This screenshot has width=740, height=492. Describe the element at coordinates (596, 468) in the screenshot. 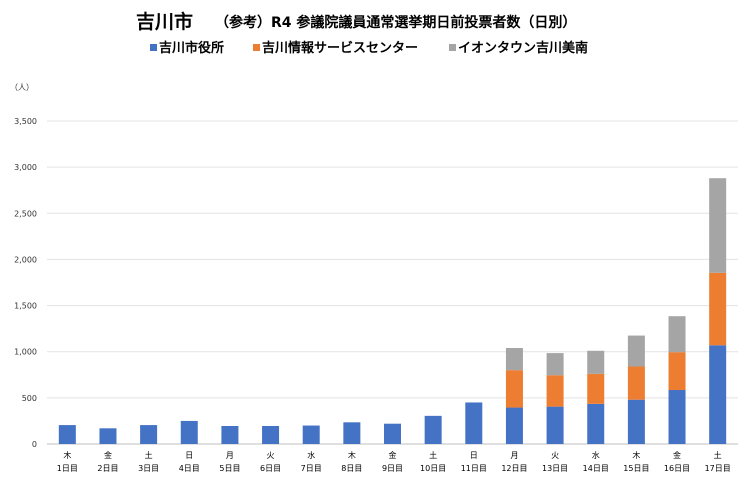

I see `x-label-day-number: 14日目` at that location.